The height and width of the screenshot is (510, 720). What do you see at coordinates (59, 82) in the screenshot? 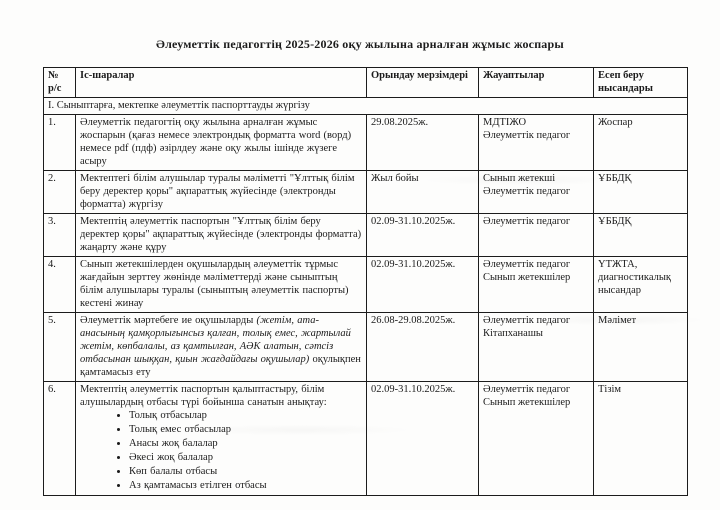
I see `col-header-num: № р/с` at bounding box center [59, 82].